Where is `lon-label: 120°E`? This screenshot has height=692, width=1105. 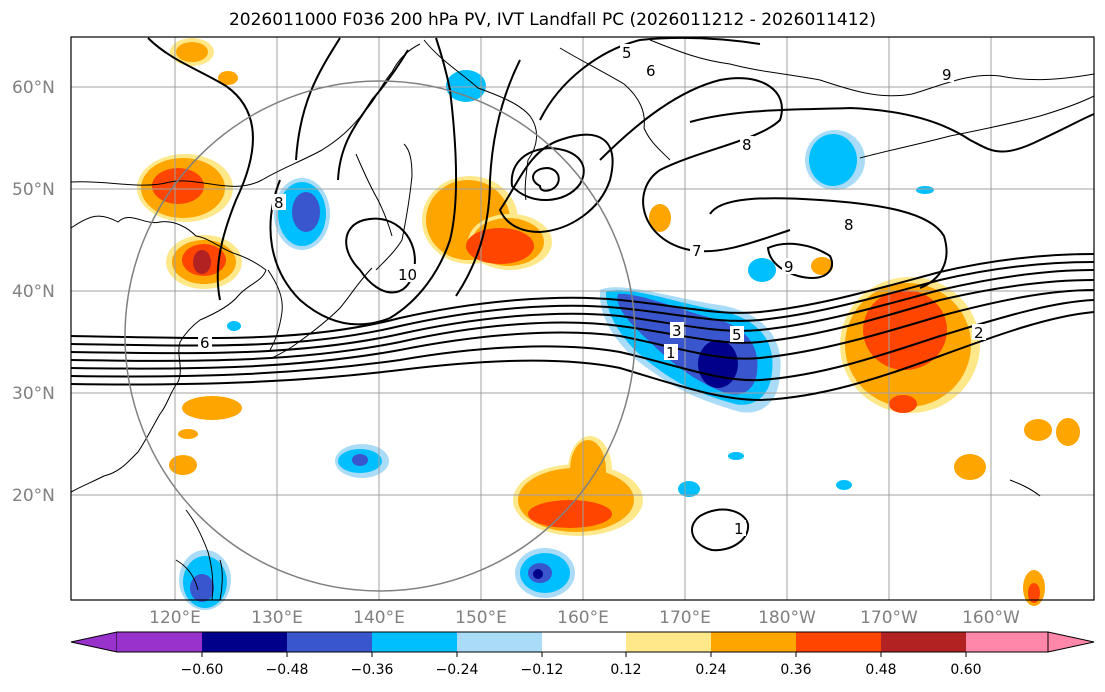 lon-label: 120°E is located at coordinates (175, 618).